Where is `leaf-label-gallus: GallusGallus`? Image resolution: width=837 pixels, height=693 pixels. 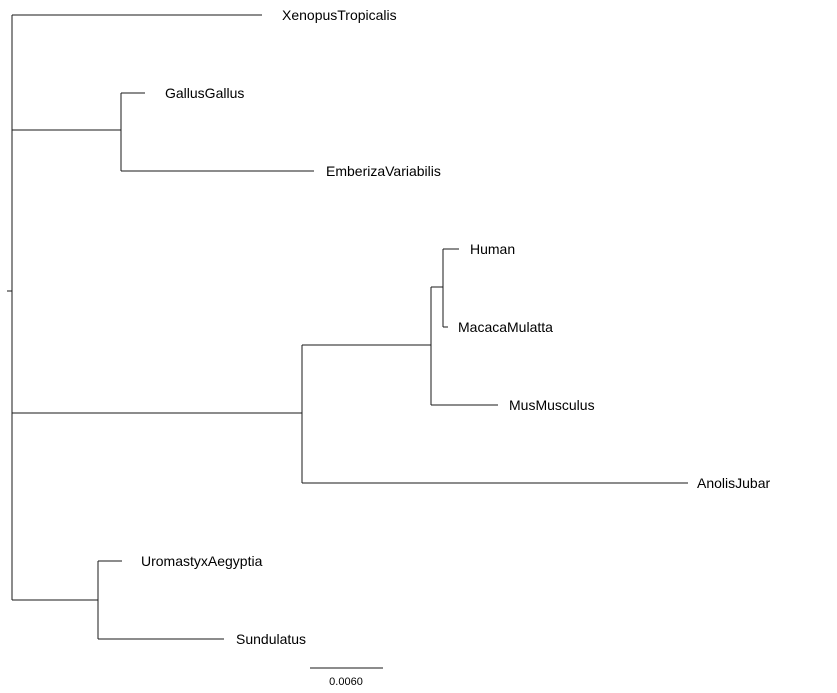
leaf-label-gallus: GallusGallus is located at coordinates (204, 93).